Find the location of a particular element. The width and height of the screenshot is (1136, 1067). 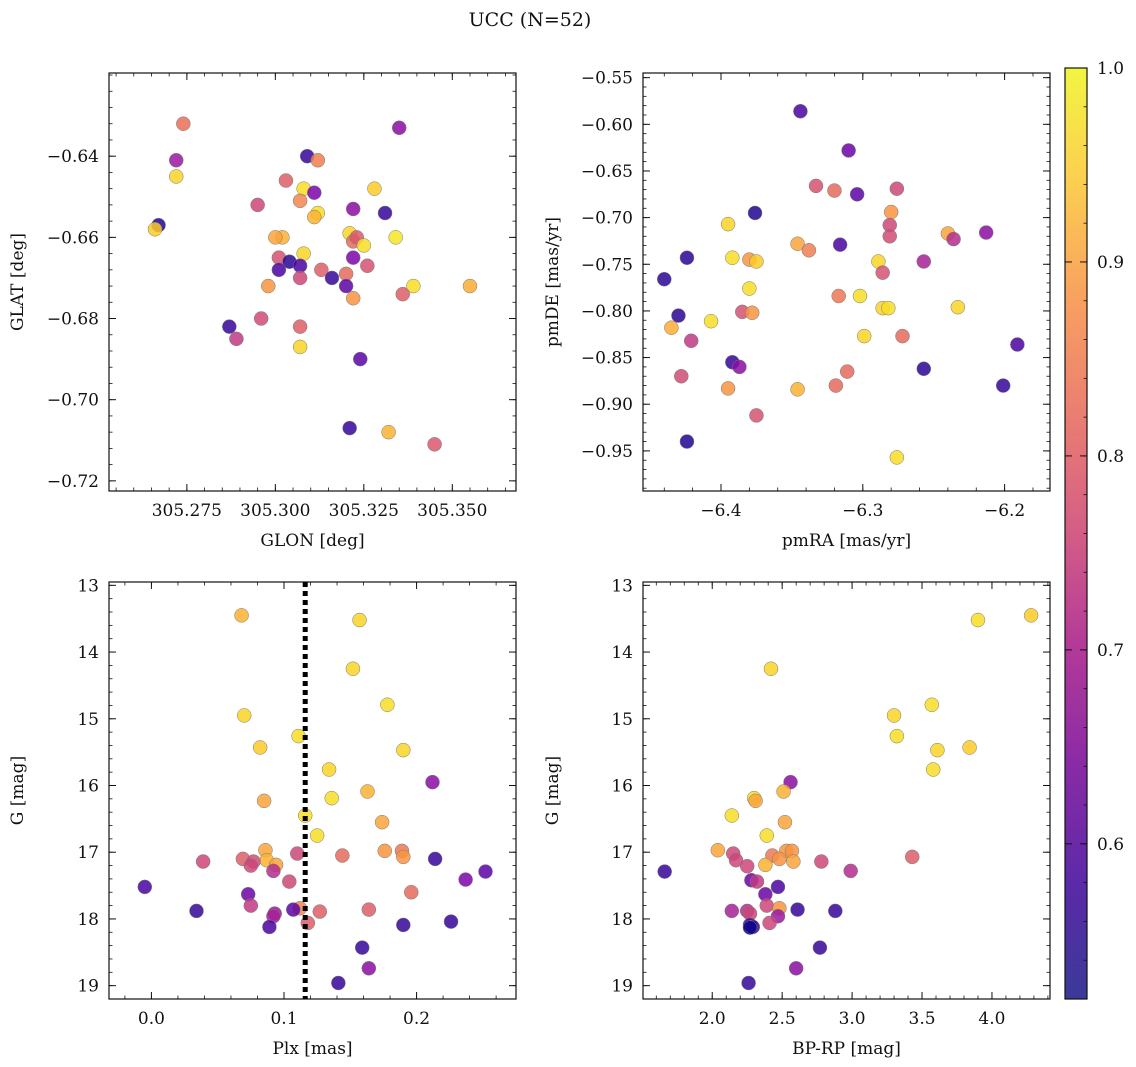

colorbar-ticks: 0.6 0.7 0.8 0.9 1.0 is located at coordinates (1094, 529).